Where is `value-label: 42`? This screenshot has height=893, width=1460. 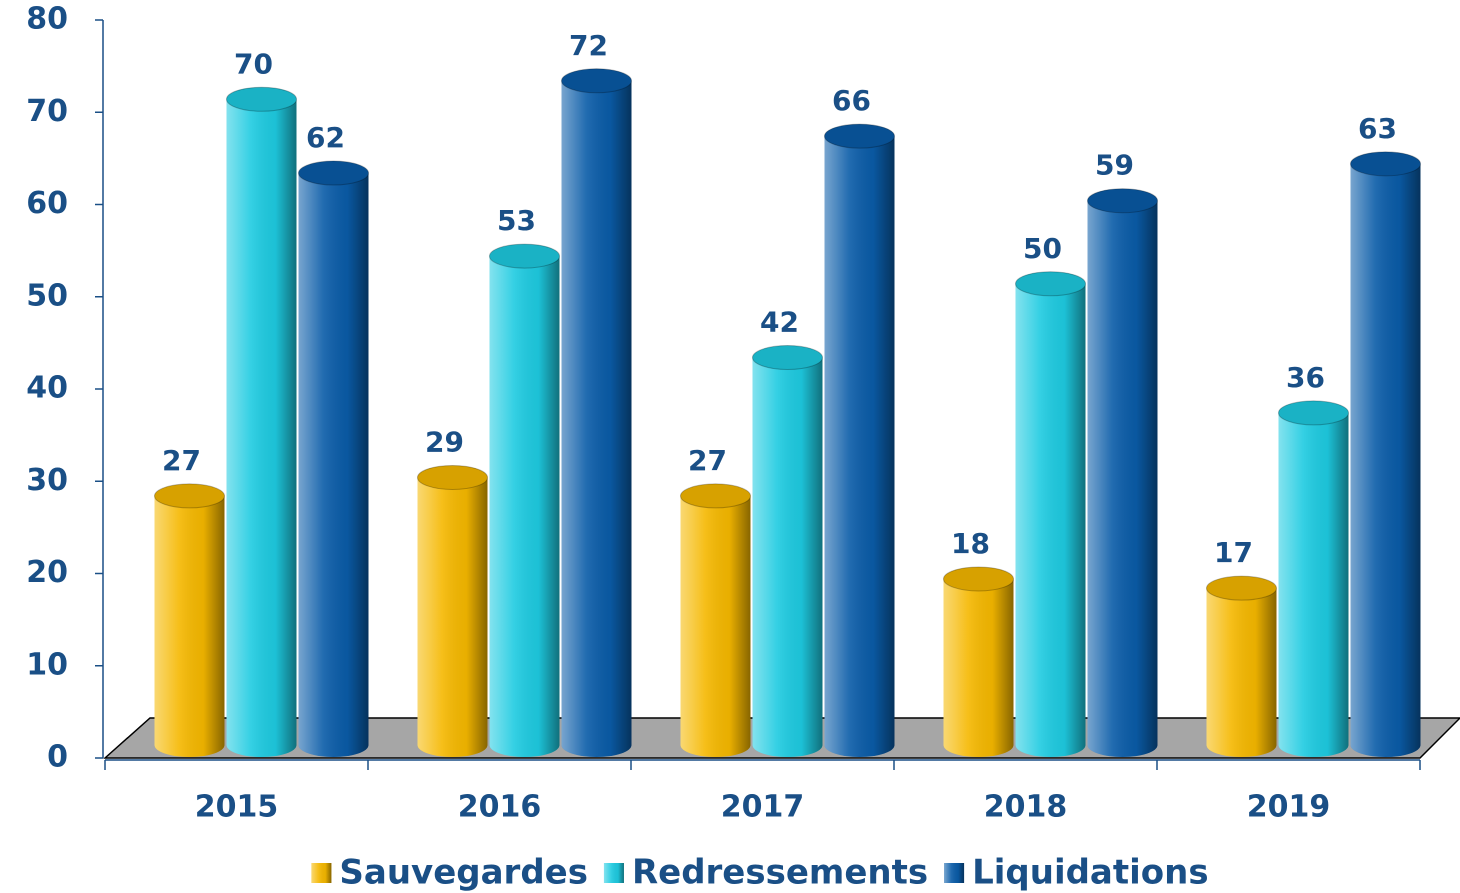 value-label: 42 is located at coordinates (779, 322).